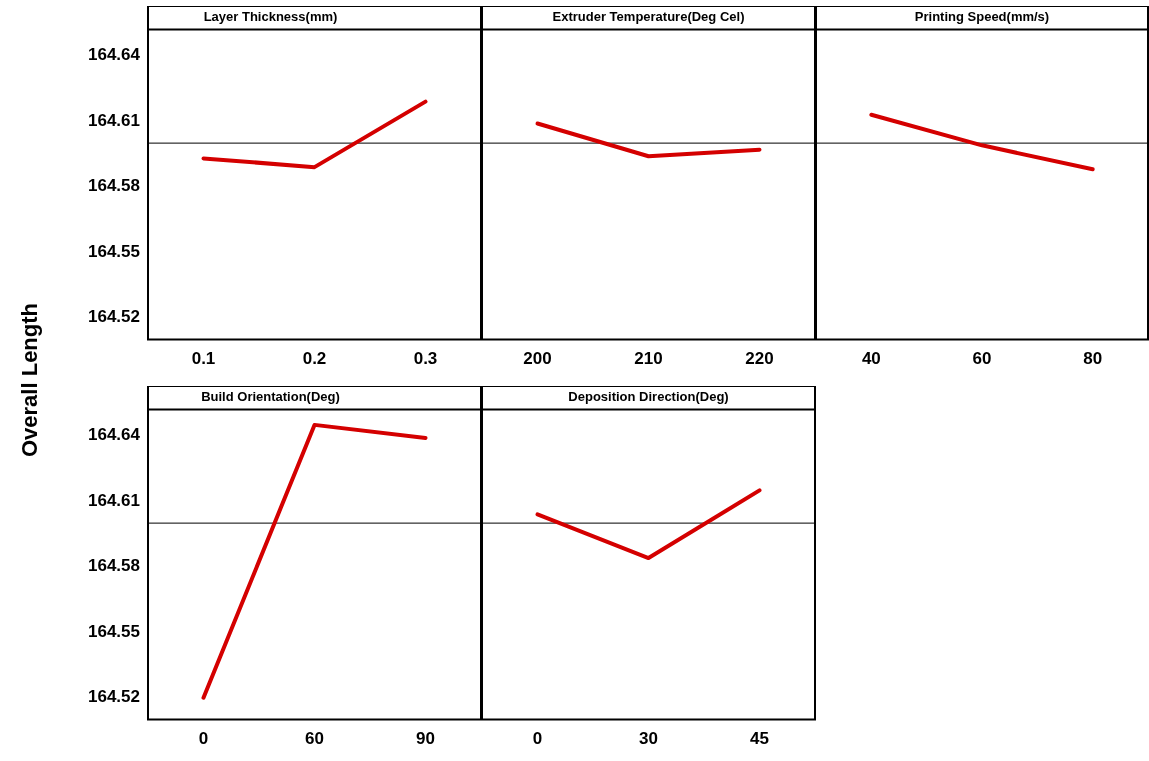 The image size is (1149, 761). I want to click on x-tick-label: 40, so click(871, 359).